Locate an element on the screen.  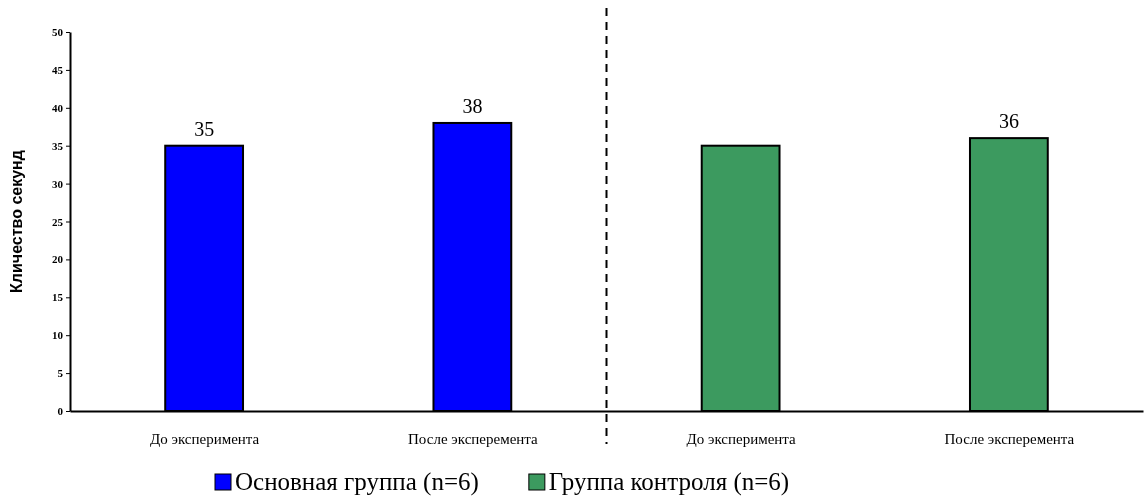
y-tick-label: 20 is located at coordinates (58, 259).